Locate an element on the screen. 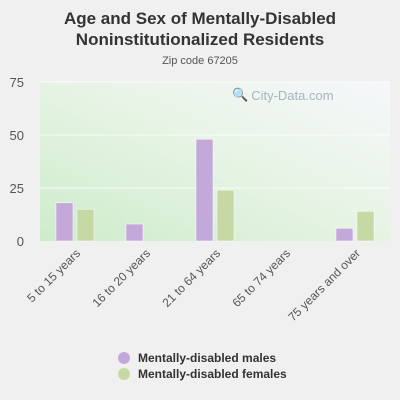 The height and width of the screenshot is (400, 400). legend-swatch-females is located at coordinates (124, 374).